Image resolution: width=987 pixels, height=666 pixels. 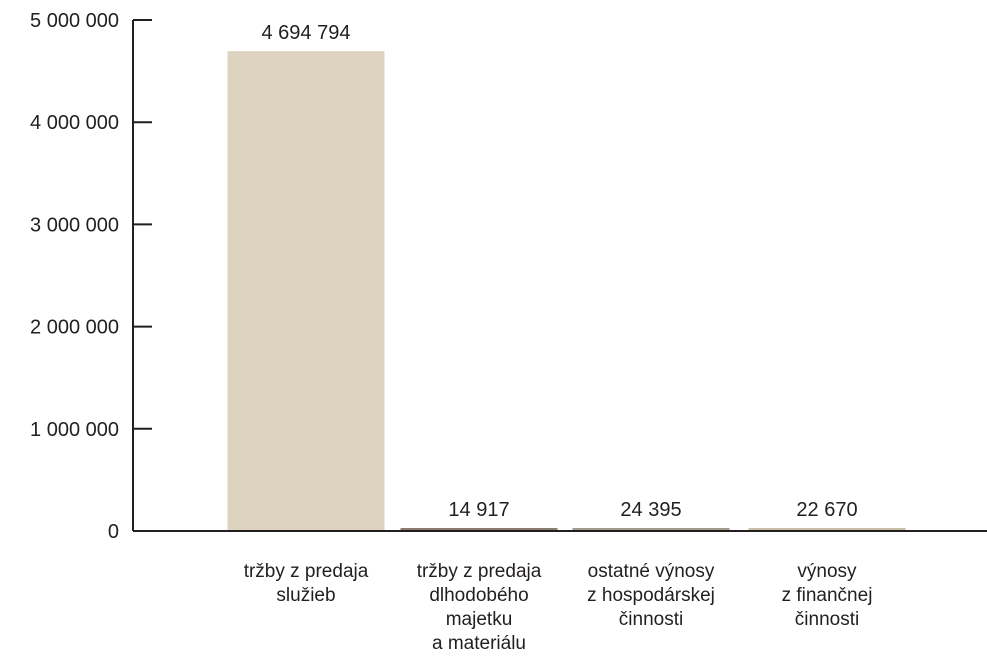 I want to click on data-label: 14 917, so click(x=478, y=510).